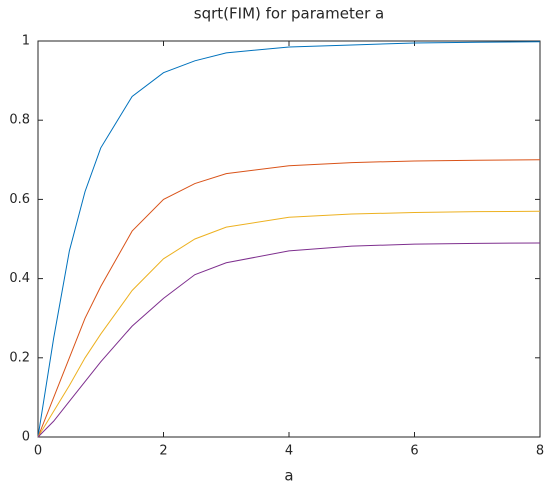 This screenshot has width=550, height=489. I want to click on chart-title: sqrt(FIM) for parameter a, so click(289, 14).